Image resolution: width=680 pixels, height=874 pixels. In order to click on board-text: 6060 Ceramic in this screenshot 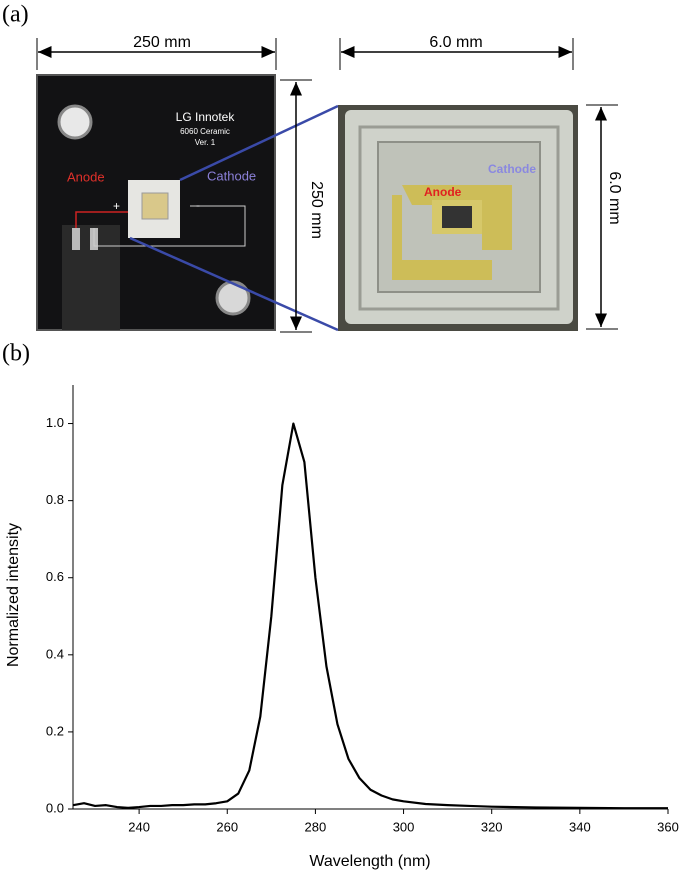, I will do `click(205, 131)`.